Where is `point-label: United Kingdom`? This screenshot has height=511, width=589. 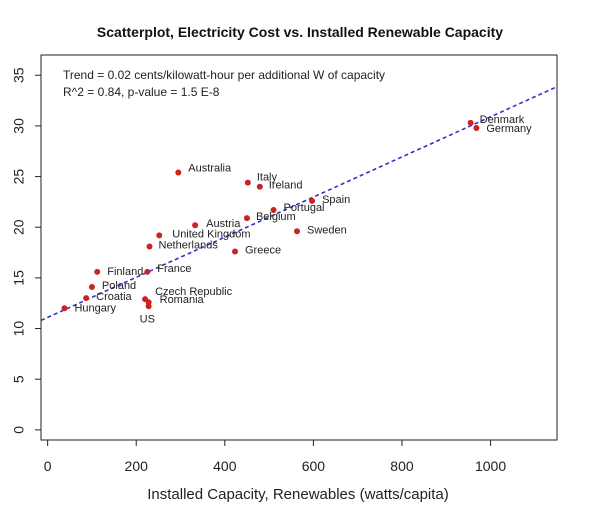 point-label: United Kingdom is located at coordinates (211, 234).